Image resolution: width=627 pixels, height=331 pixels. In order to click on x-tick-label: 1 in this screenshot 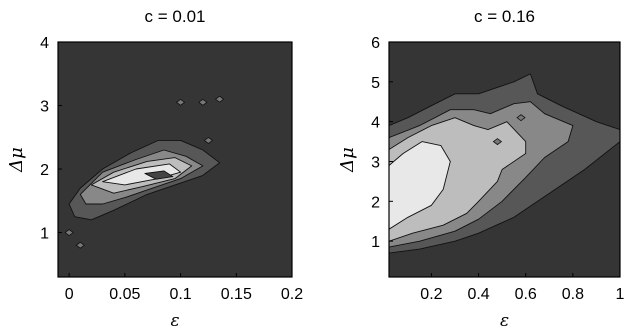, I will do `click(620, 294)`.